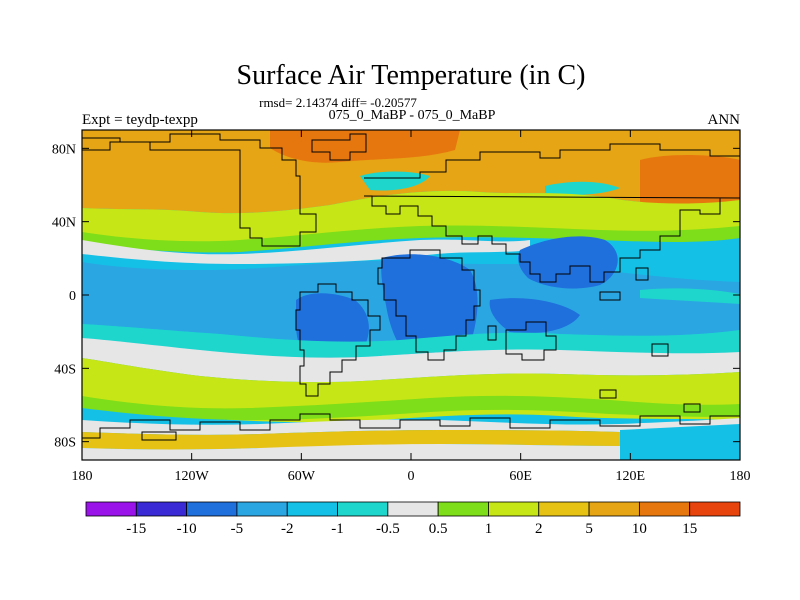 The height and width of the screenshot is (600, 800). I want to click on coastline-south-islands, so click(421, 415).